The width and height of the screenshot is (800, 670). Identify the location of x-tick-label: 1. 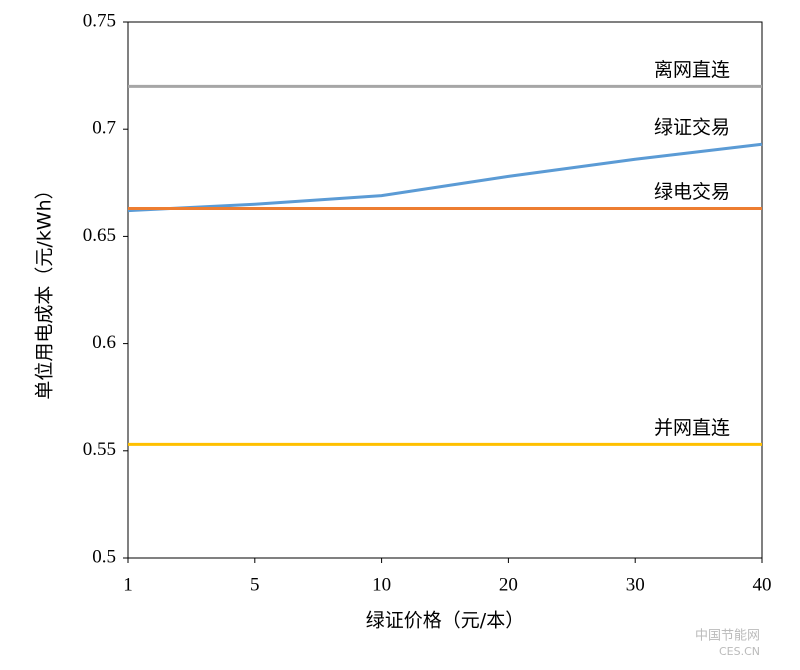
(128, 584).